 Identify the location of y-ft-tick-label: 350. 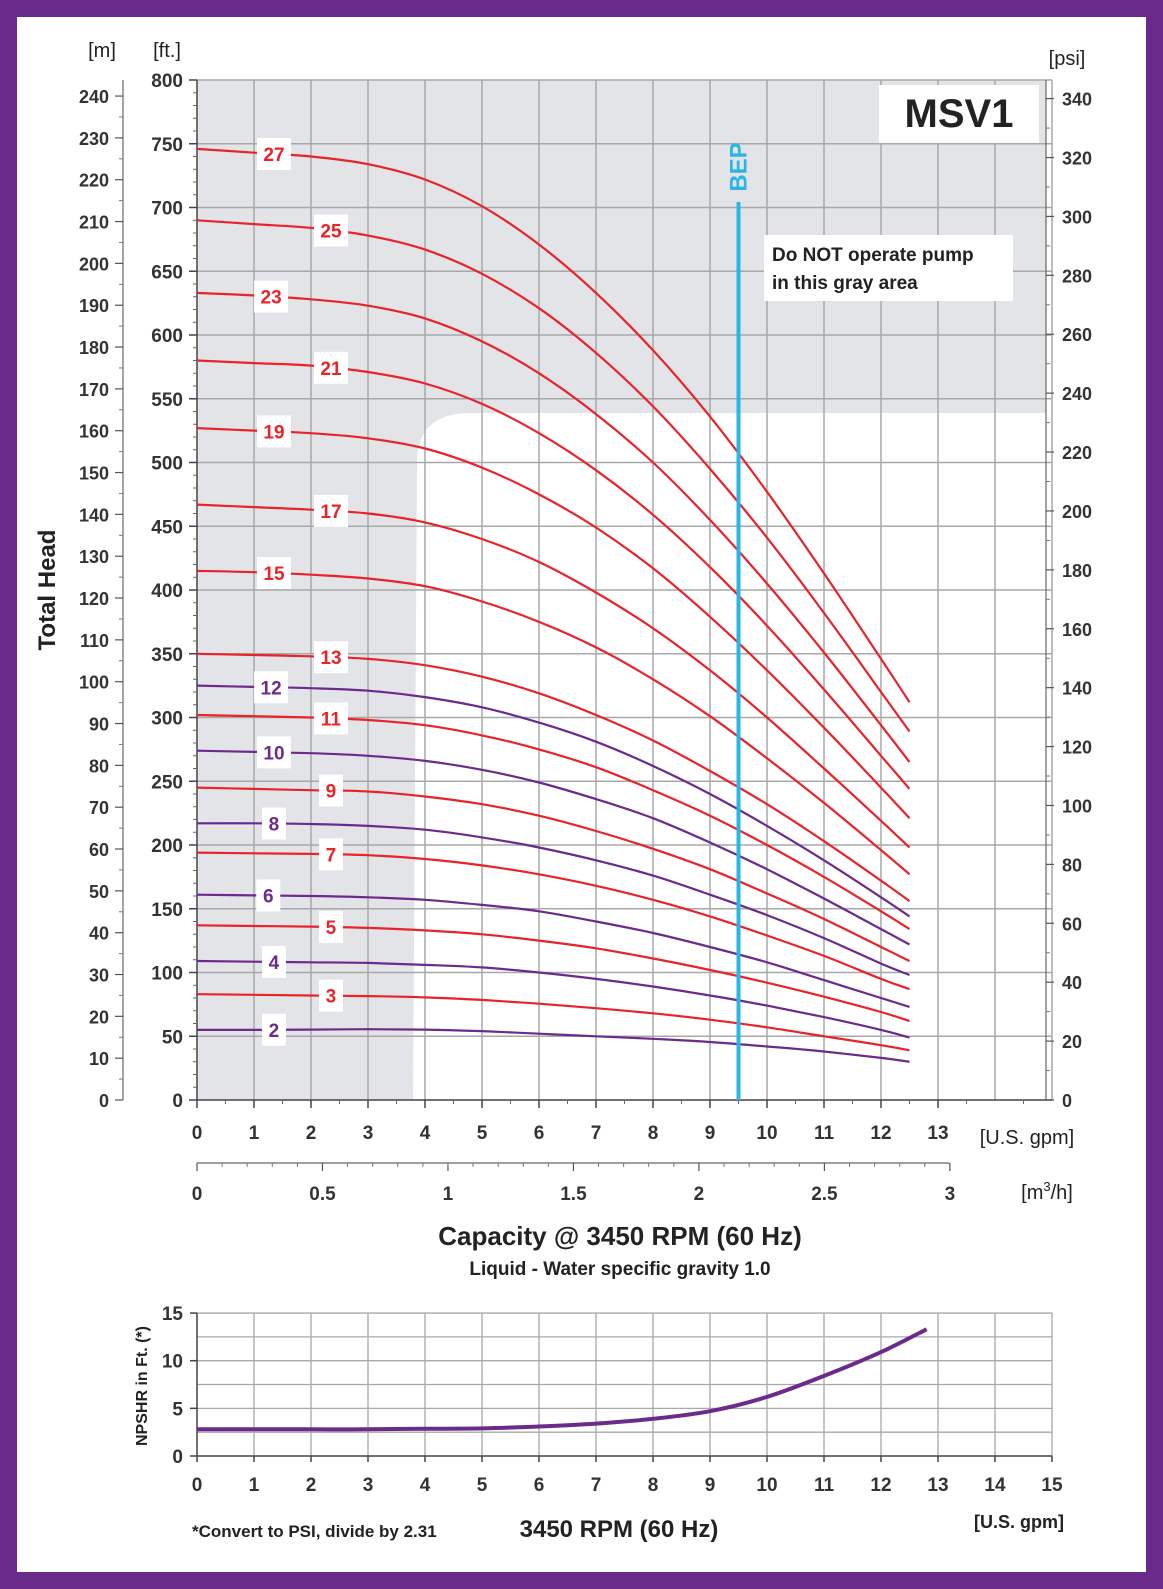
(167, 655).